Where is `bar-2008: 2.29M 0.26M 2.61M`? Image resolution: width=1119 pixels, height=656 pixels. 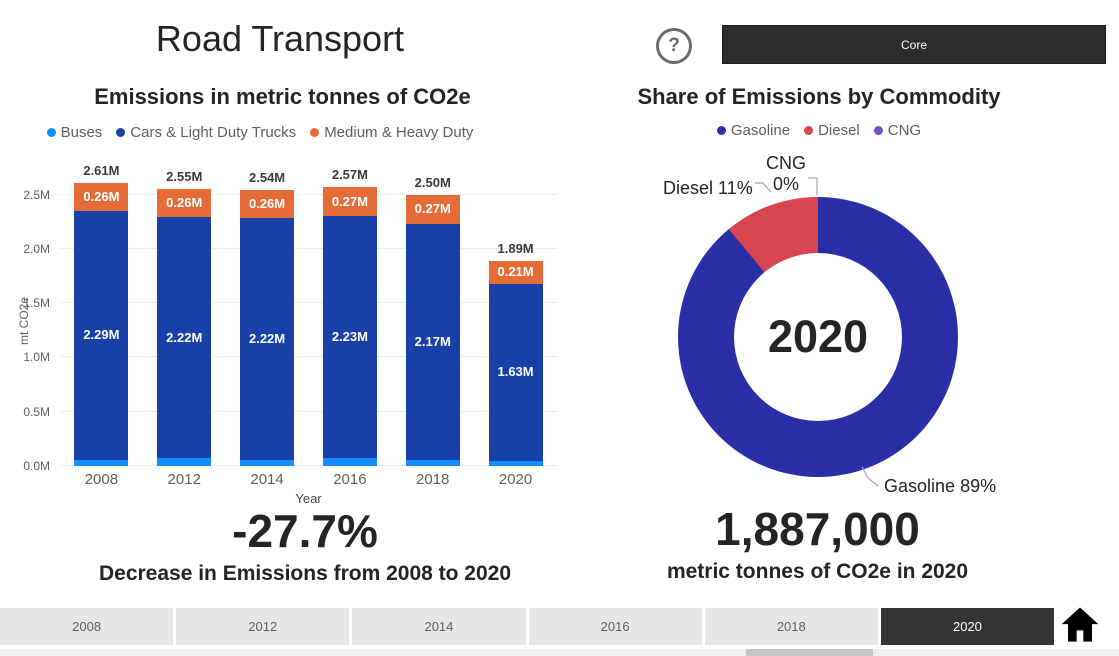 bar-2008: 2.29M 0.26M 2.61M is located at coordinates (101, 314).